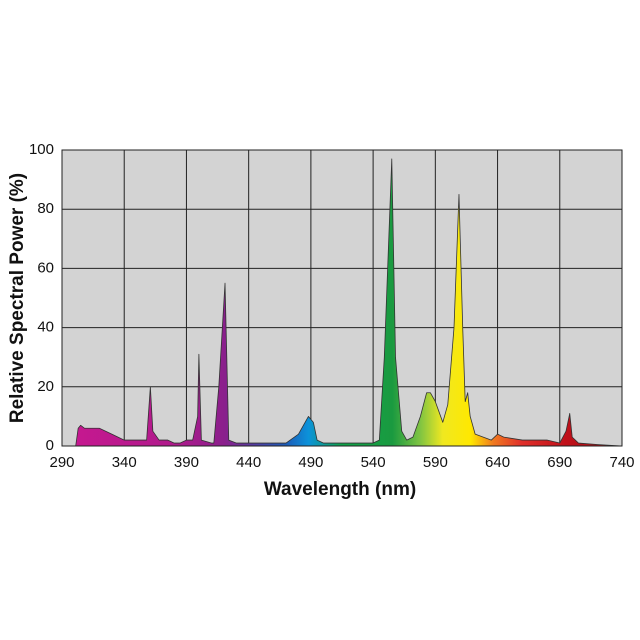 The image size is (640, 640). What do you see at coordinates (373, 462) in the screenshot?
I see `x-tick-label: 540` at bounding box center [373, 462].